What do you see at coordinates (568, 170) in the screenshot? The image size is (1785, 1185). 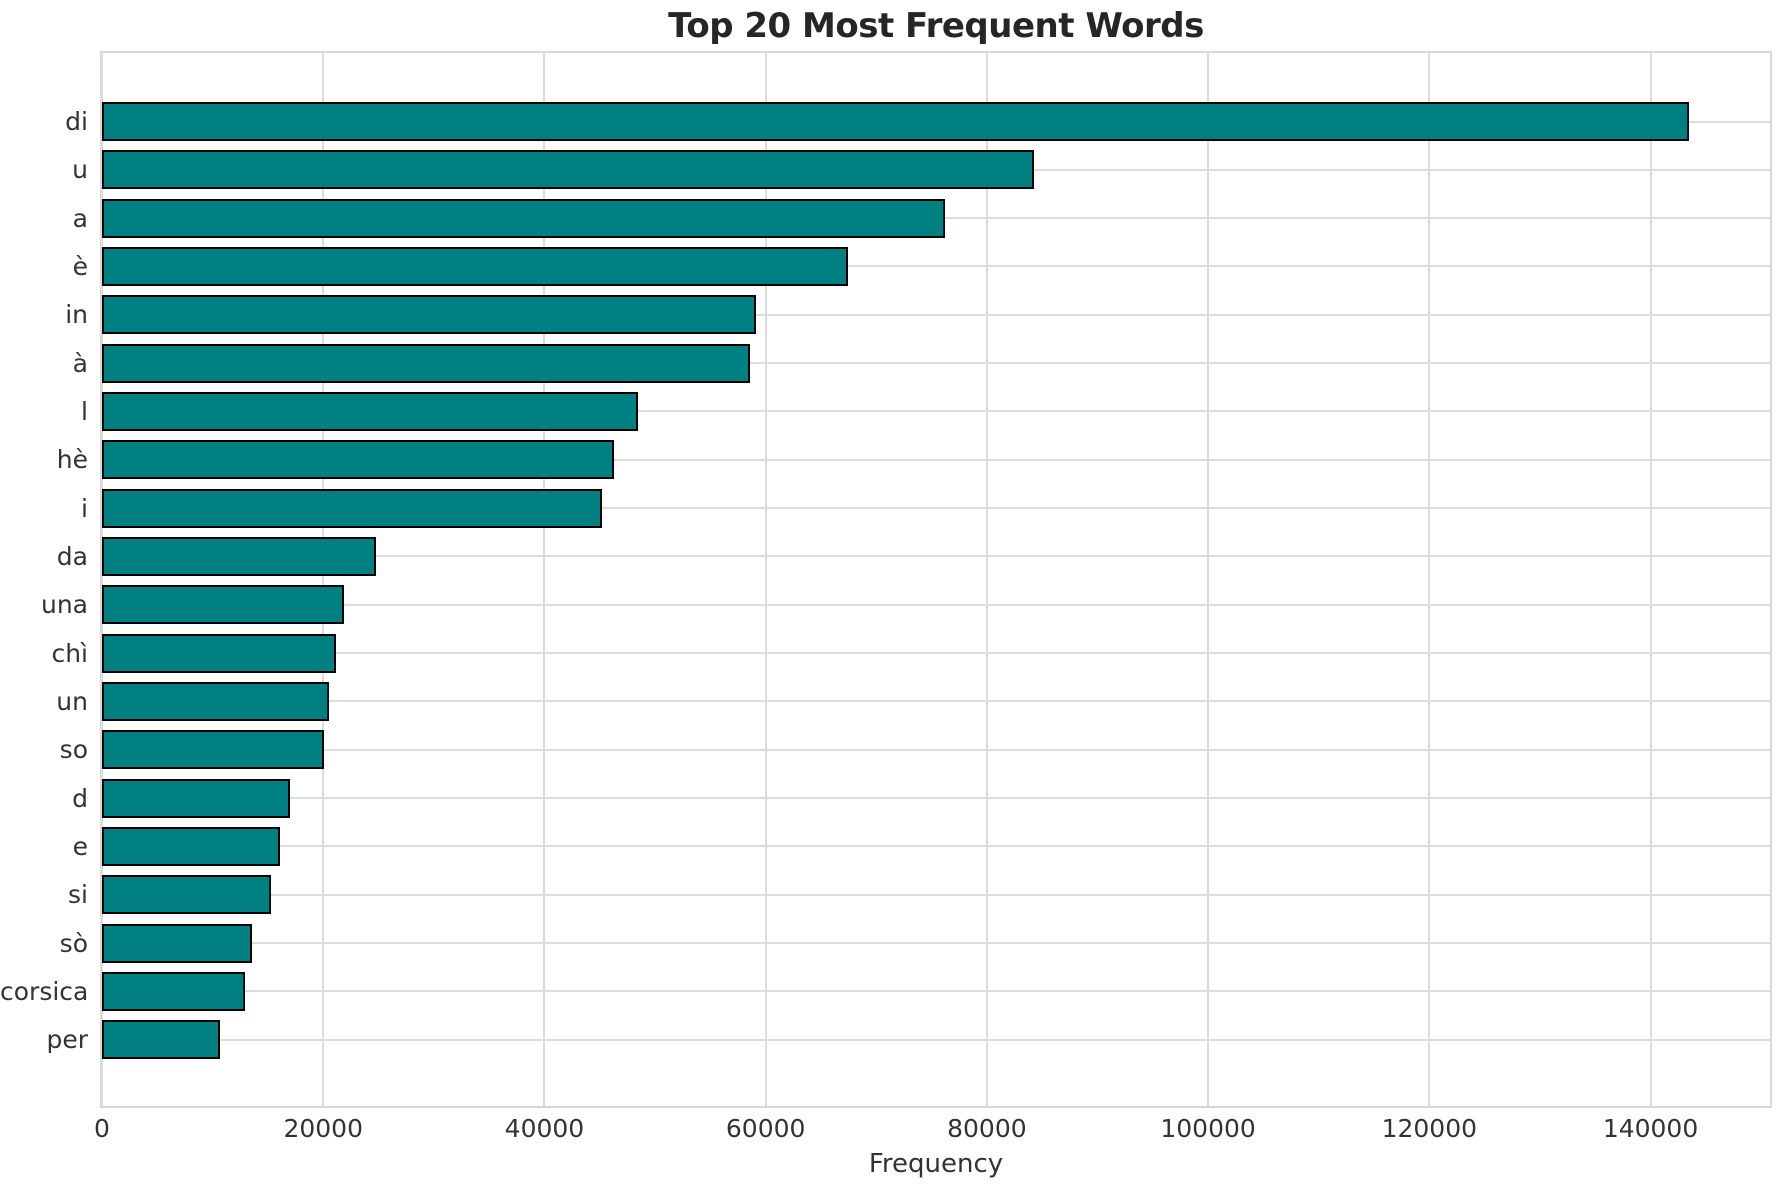 I see `bar-u` at bounding box center [568, 170].